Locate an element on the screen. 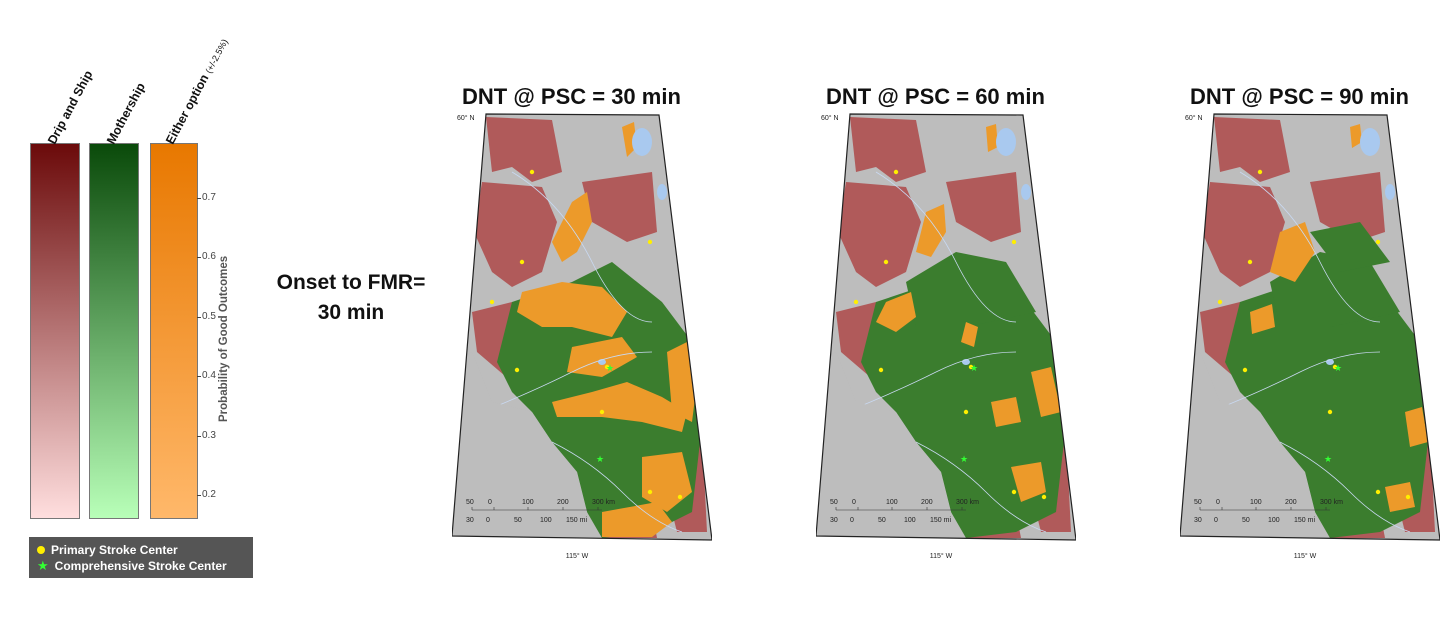 The width and height of the screenshot is (1447, 619). either-option-colorbar is located at coordinates (174, 331).